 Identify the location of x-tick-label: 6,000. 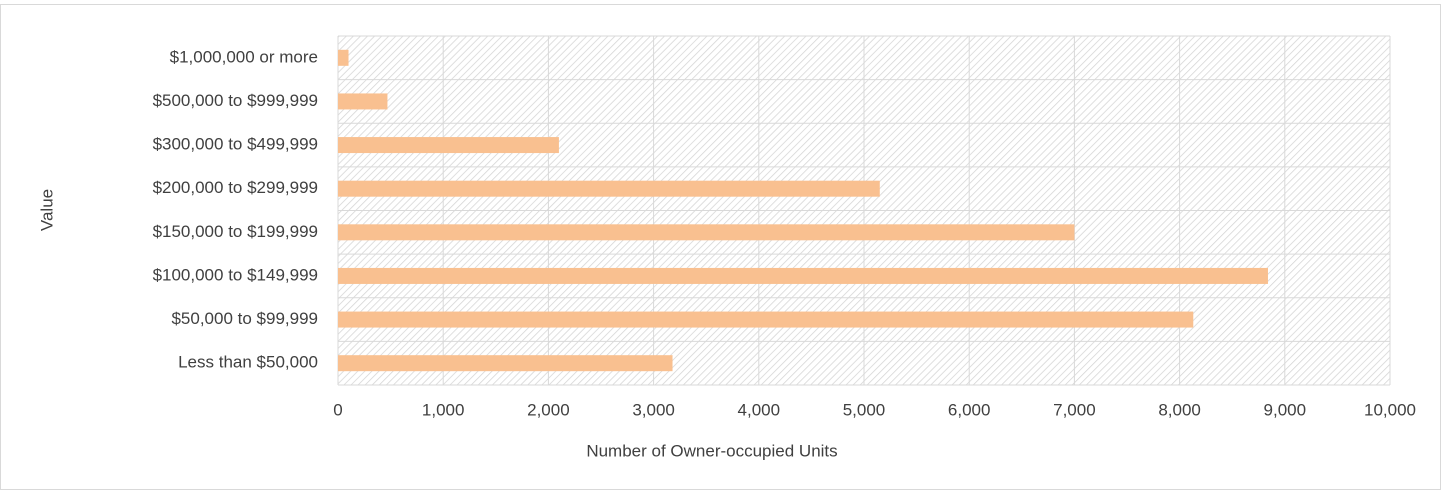
(969, 409).